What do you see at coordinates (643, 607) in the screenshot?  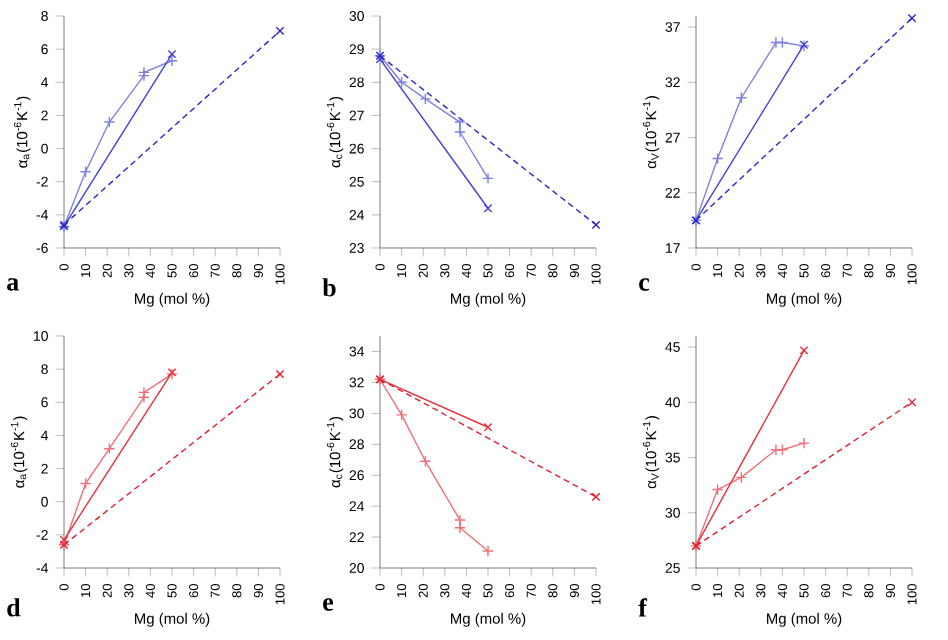 I see `text: f` at bounding box center [643, 607].